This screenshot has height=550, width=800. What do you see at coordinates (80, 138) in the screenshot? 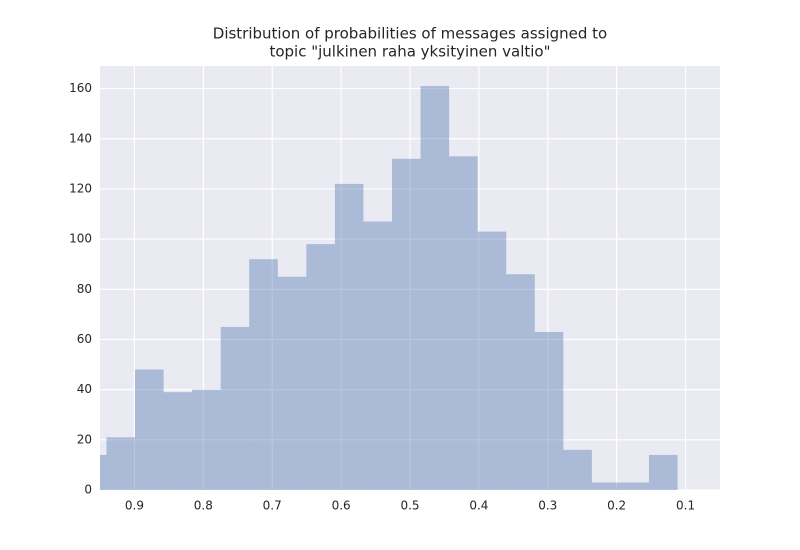
I see `y-tick-label: 140` at bounding box center [80, 138].